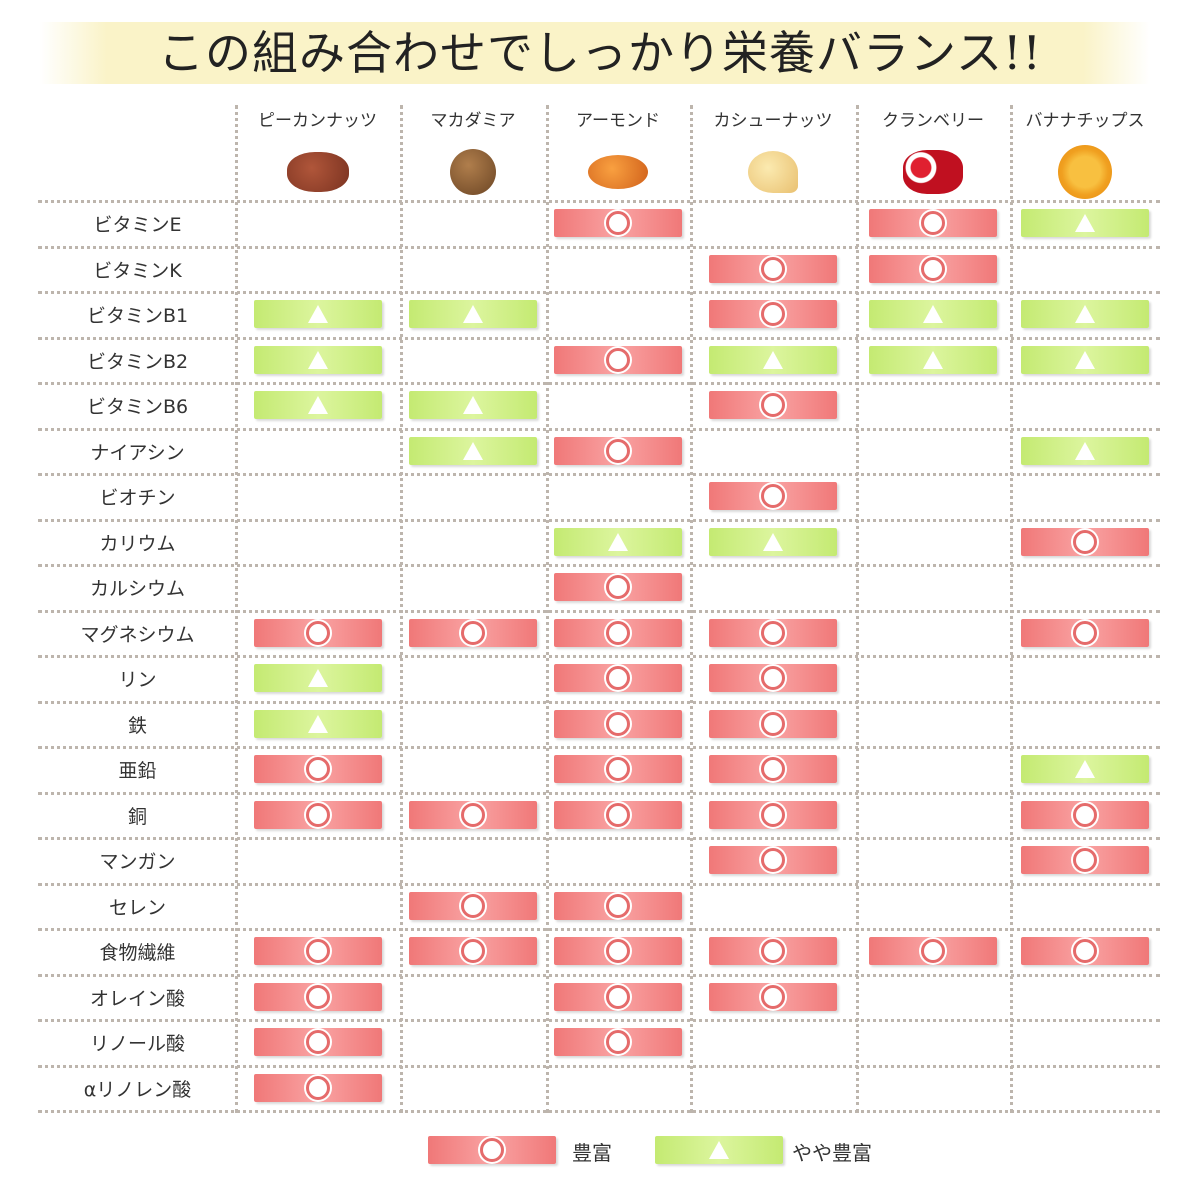 The image size is (1200, 1200). What do you see at coordinates (473, 121) in the screenshot?
I see `column-header: マカダミア` at bounding box center [473, 121].